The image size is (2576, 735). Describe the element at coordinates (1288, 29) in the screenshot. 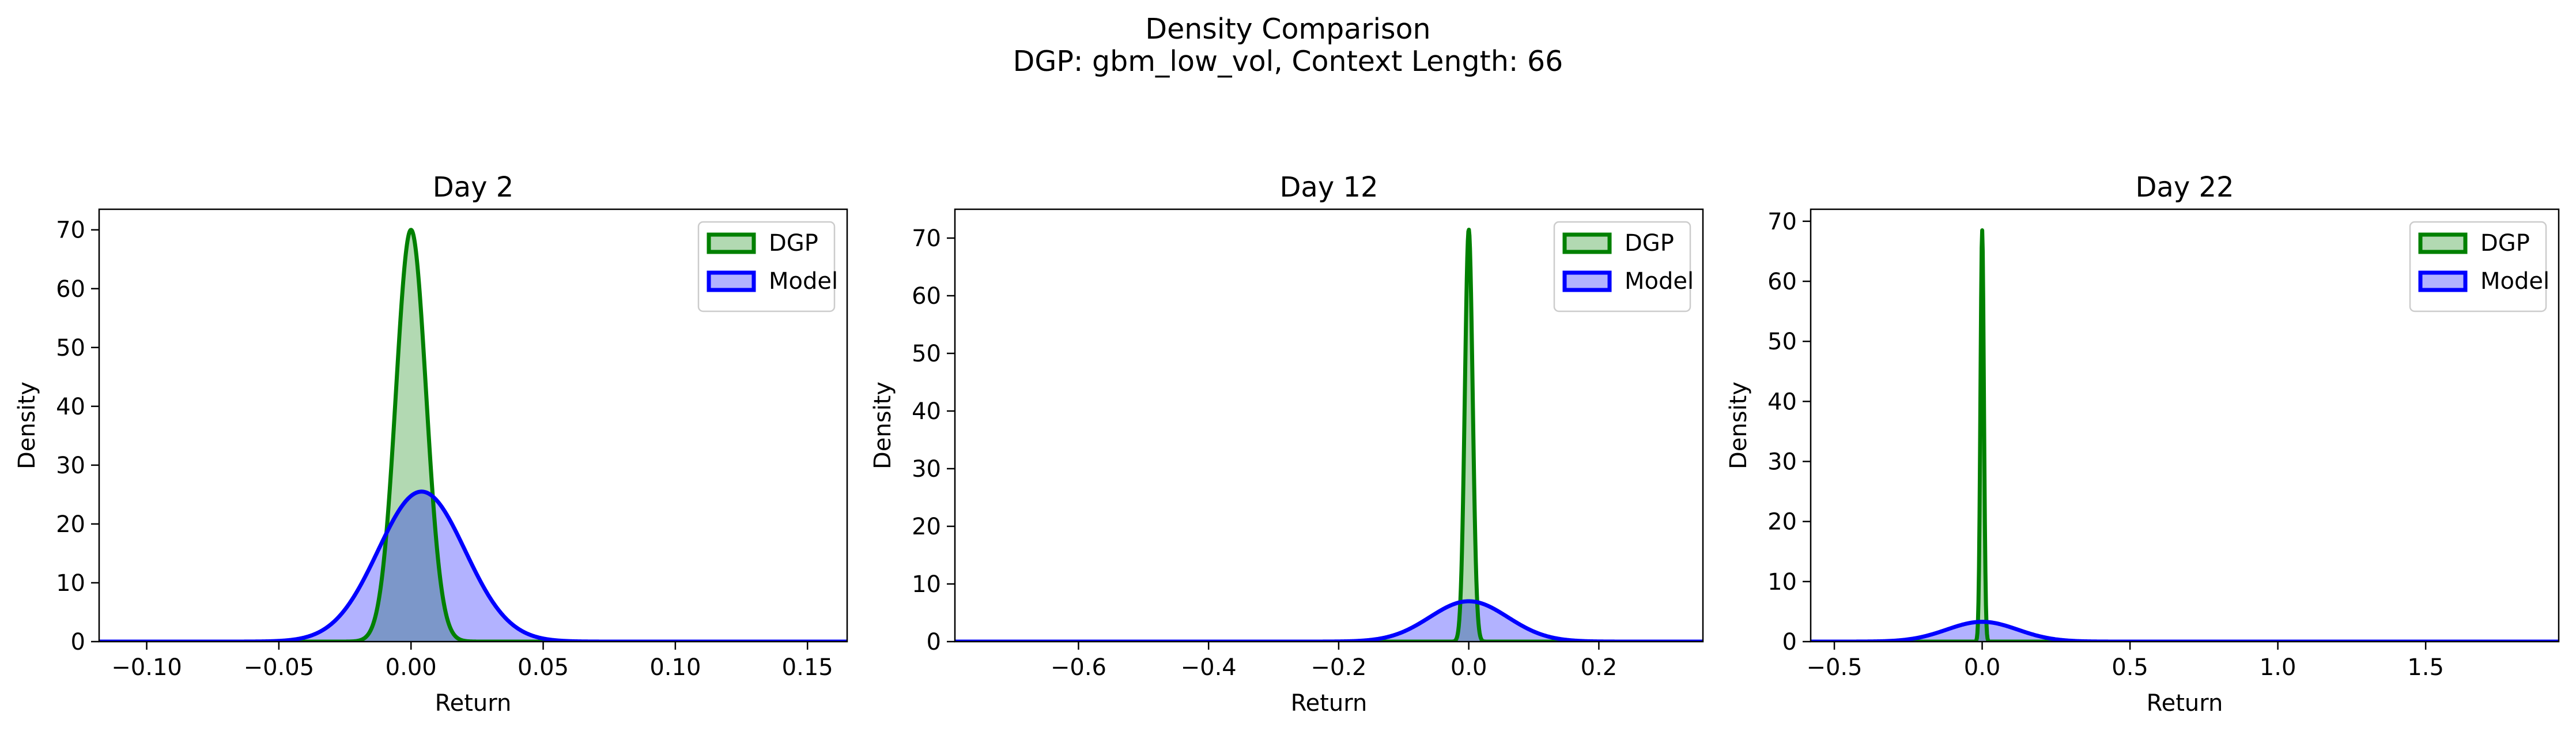

I see `figure-title: Density Comparison` at that location.